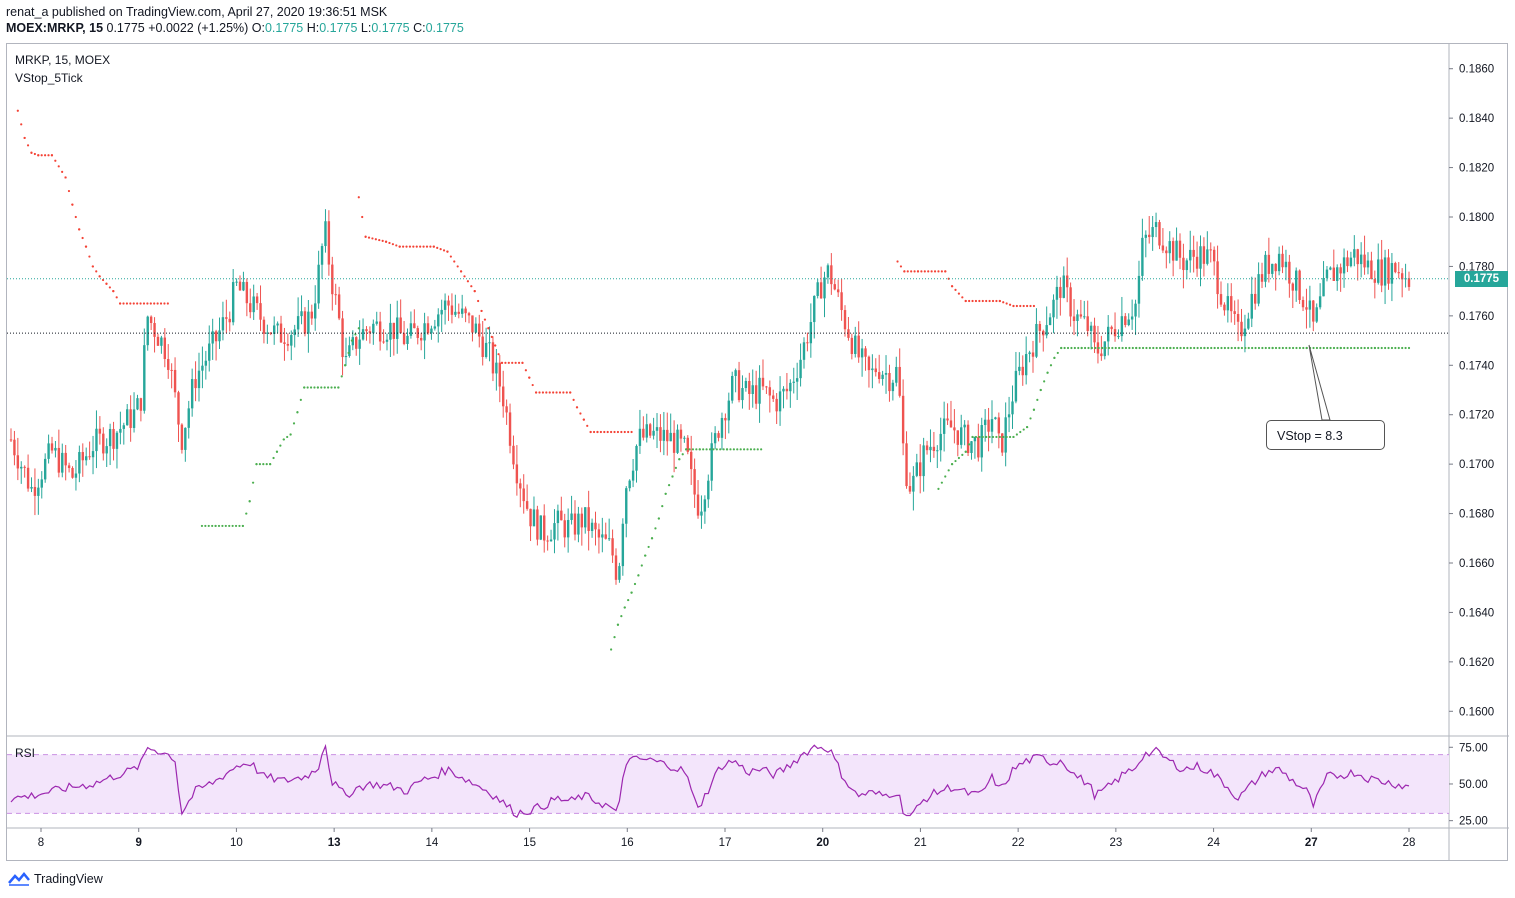 This screenshot has height=898, width=1515. I want to click on tradingview-logo: TradingView, so click(55, 879).